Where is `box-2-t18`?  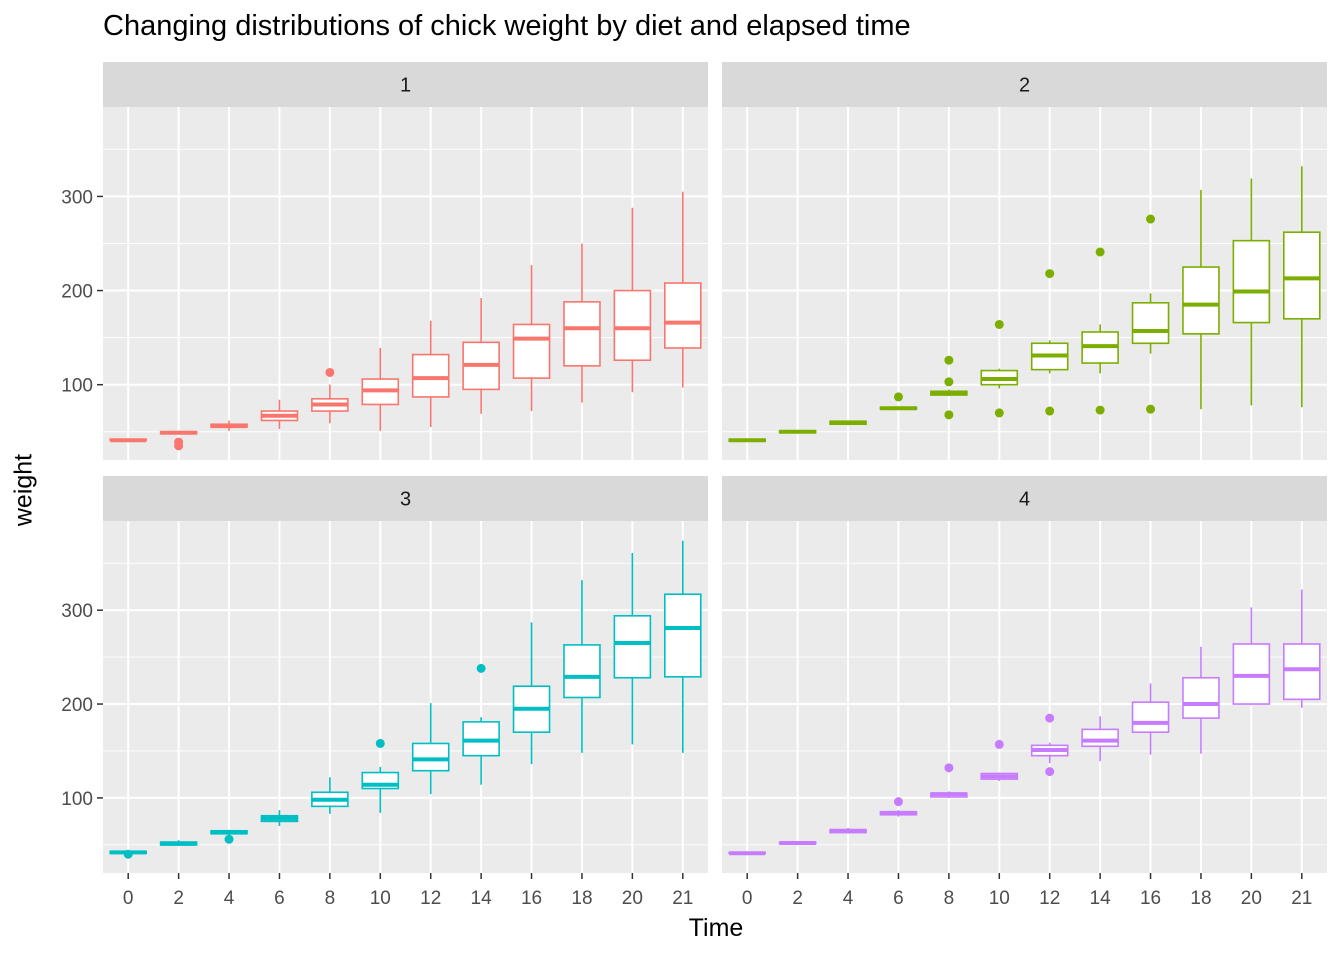 box-2-t18 is located at coordinates (1201, 299).